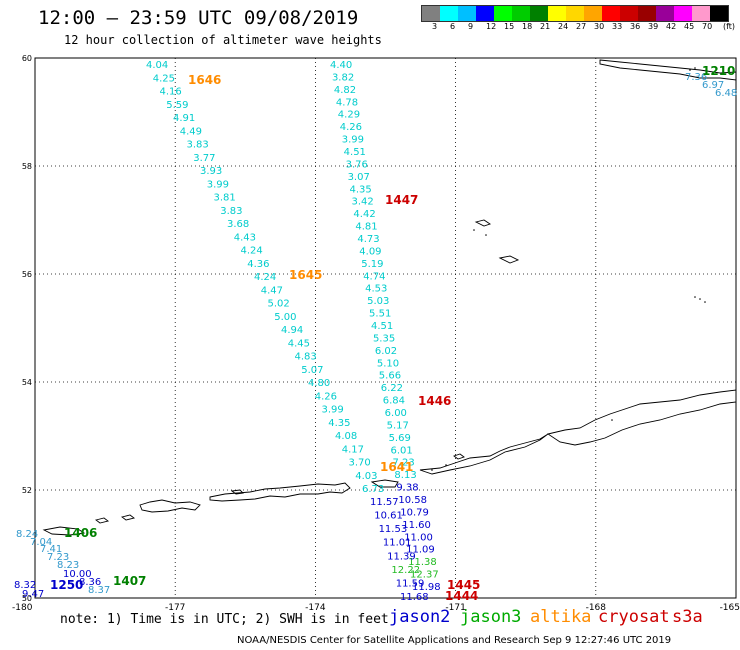 This screenshot has height=650, width=740. What do you see at coordinates (41, 542) in the screenshot?
I see `swh-value-jason3: 7.04` at bounding box center [41, 542].